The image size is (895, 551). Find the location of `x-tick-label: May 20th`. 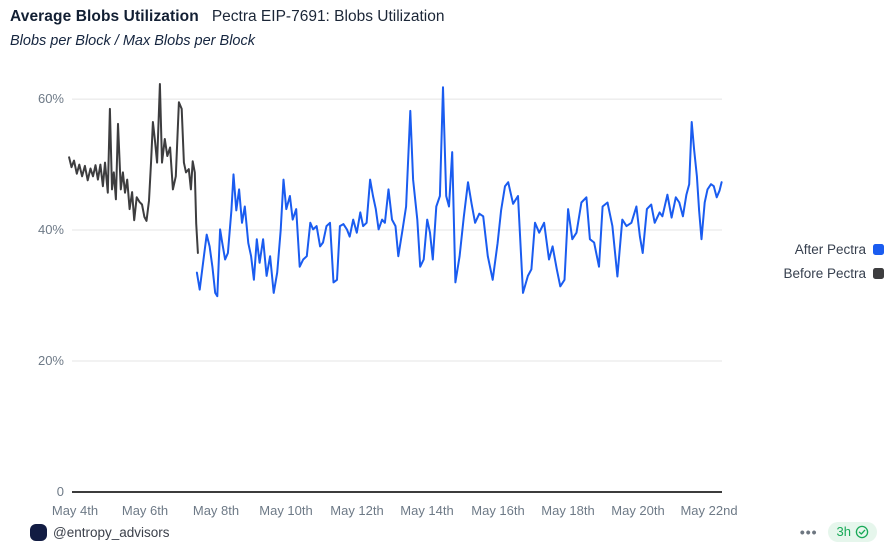

x-tick-label: May 20th is located at coordinates (638, 510).